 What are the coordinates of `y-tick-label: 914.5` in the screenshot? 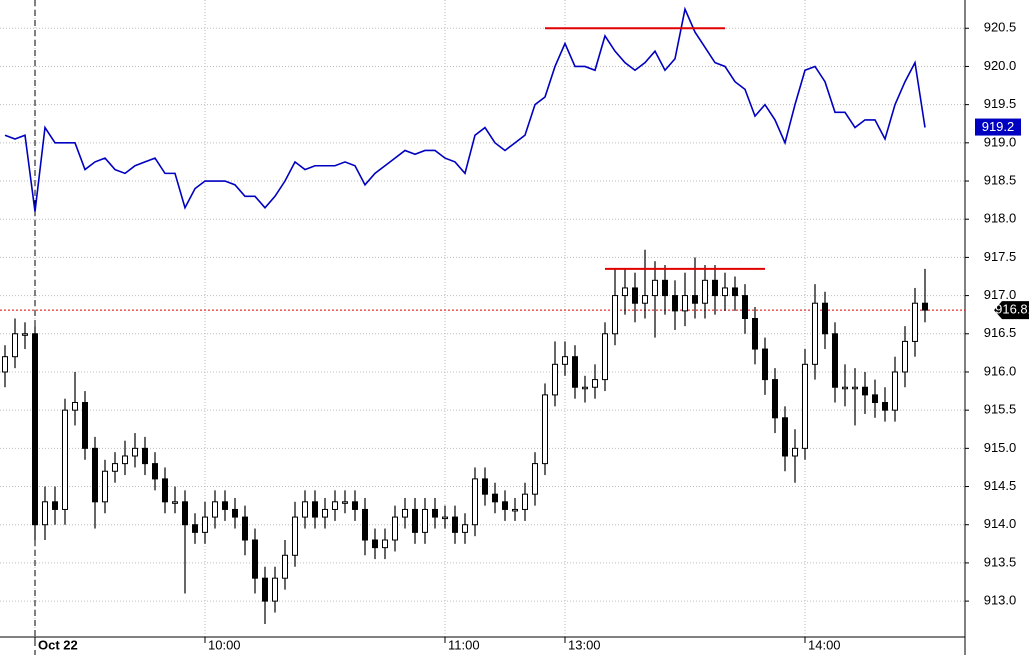 It's located at (1000, 485).